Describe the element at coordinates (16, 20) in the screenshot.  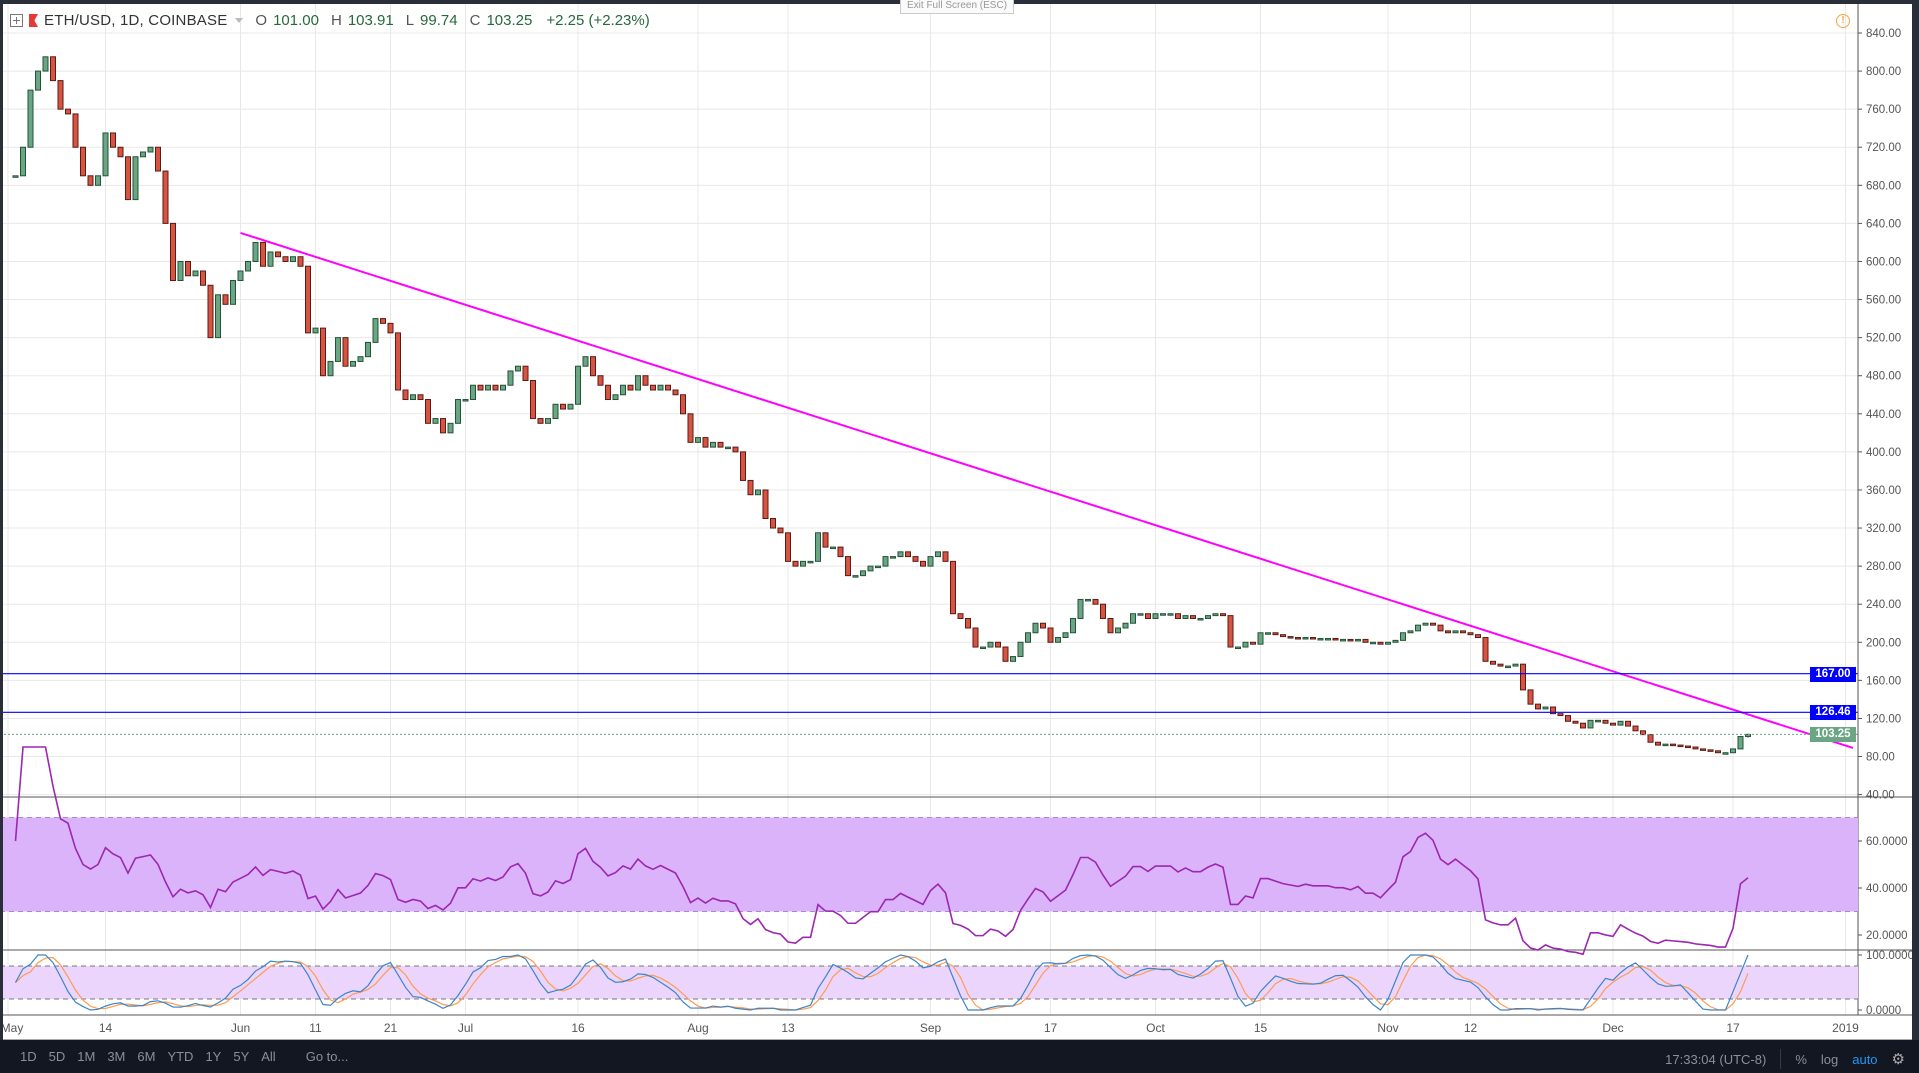
I see `expand-plus-icon` at that location.